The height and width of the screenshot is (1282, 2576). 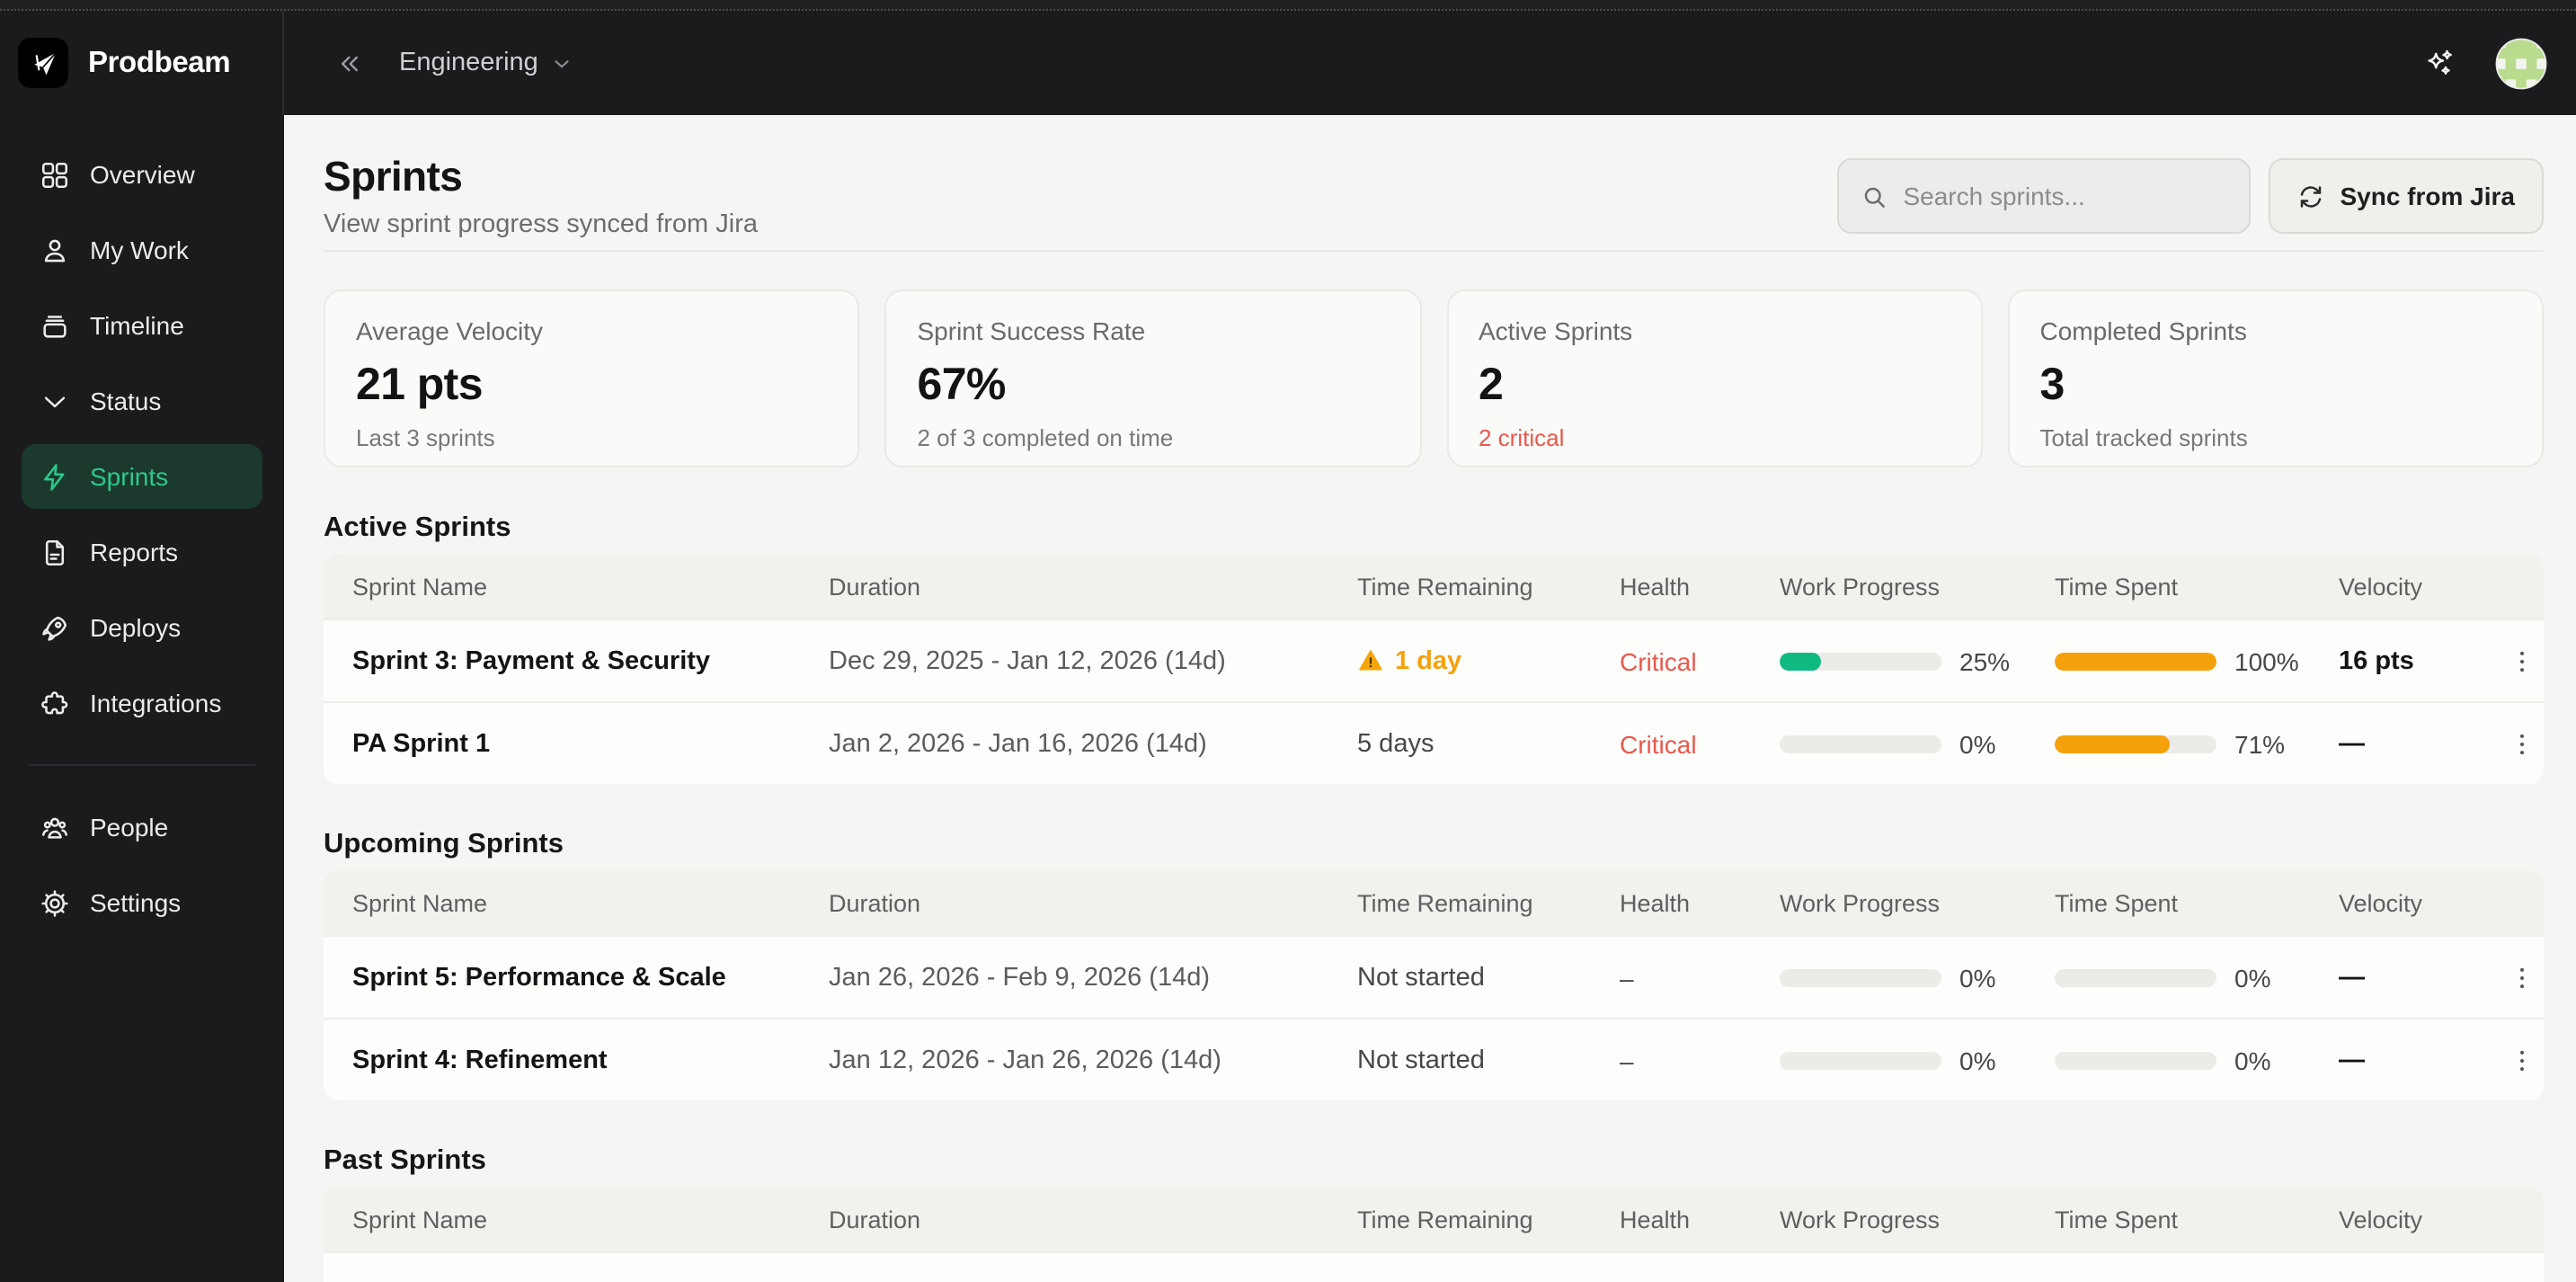 What do you see at coordinates (1031, 330) in the screenshot?
I see `stat-label: Sprint Success Rate` at bounding box center [1031, 330].